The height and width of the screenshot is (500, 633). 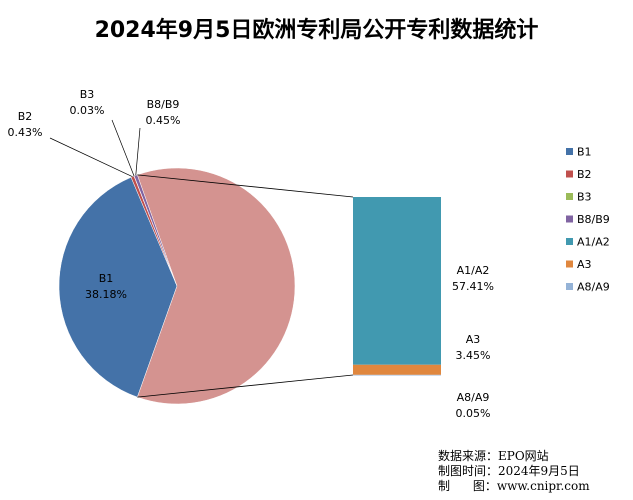 I want to click on legend-item-b3: B3, so click(x=579, y=197).